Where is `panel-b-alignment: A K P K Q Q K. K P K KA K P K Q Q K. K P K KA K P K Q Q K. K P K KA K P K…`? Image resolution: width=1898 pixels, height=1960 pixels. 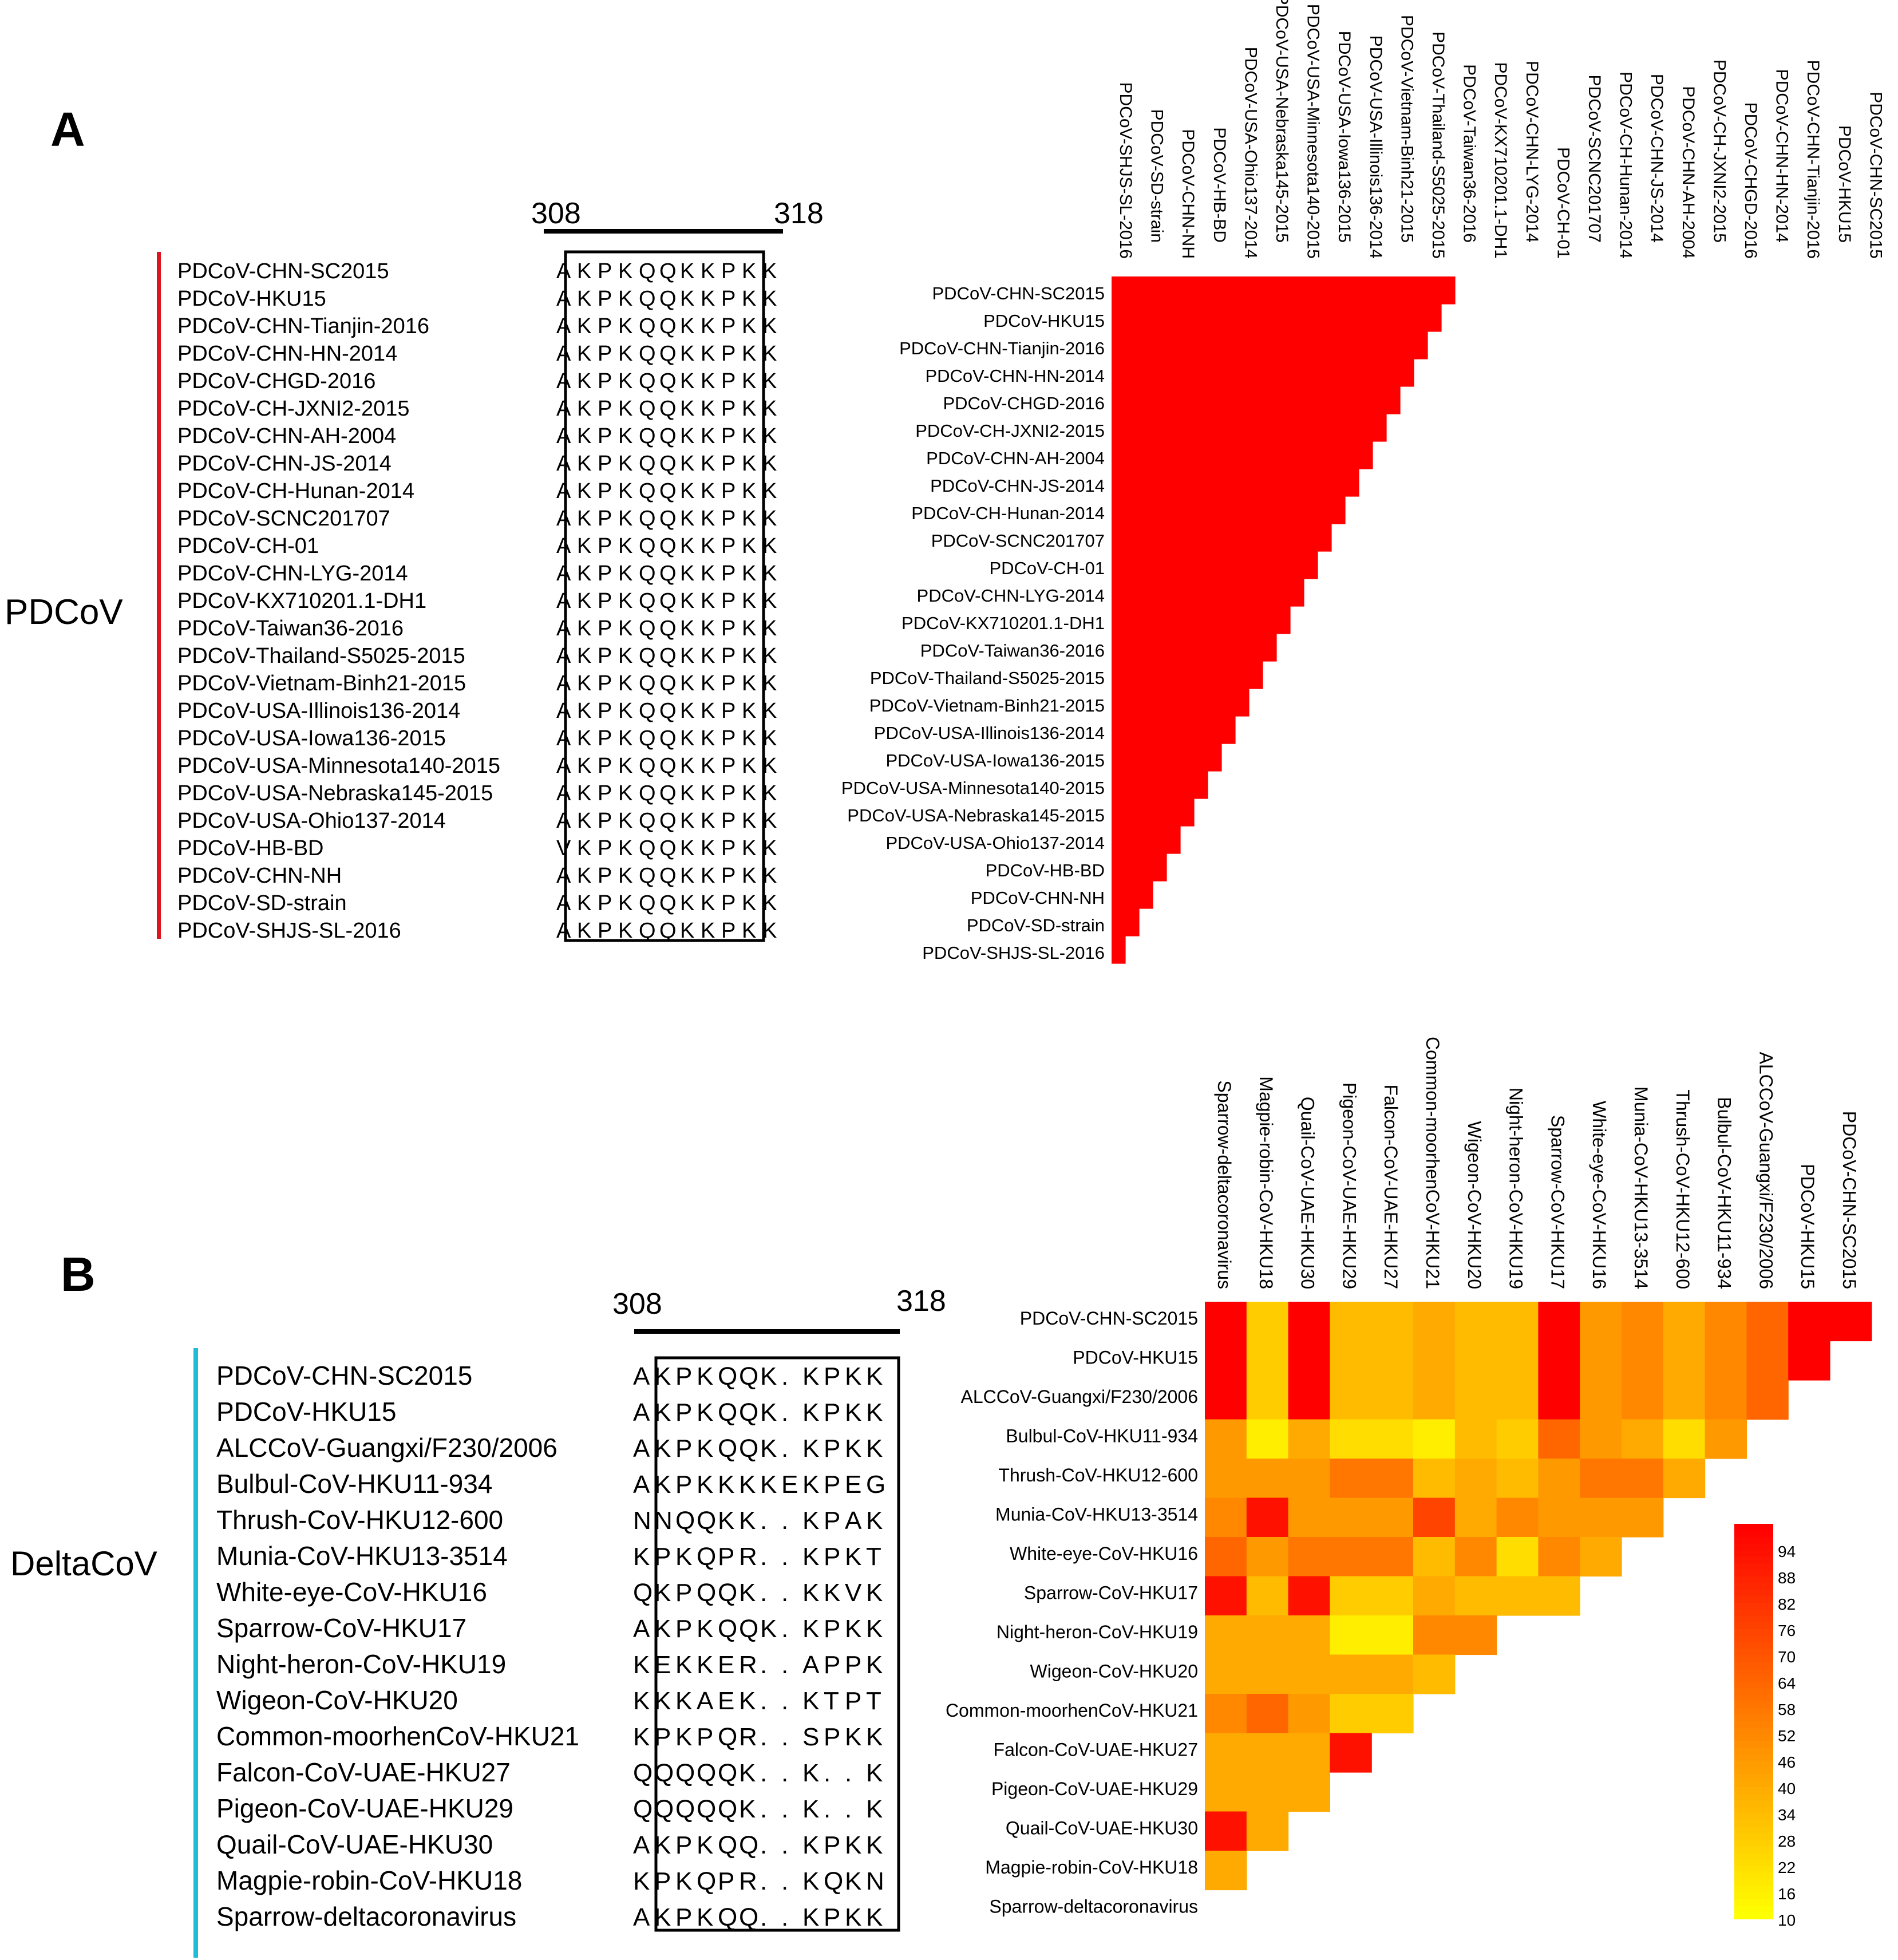
panel-b-alignment: A K P K Q Q K. K P K KA K P K Q Q K. K P K KA K P K Q Q K. K P K KA K P K… is located at coordinates (759, 1646).